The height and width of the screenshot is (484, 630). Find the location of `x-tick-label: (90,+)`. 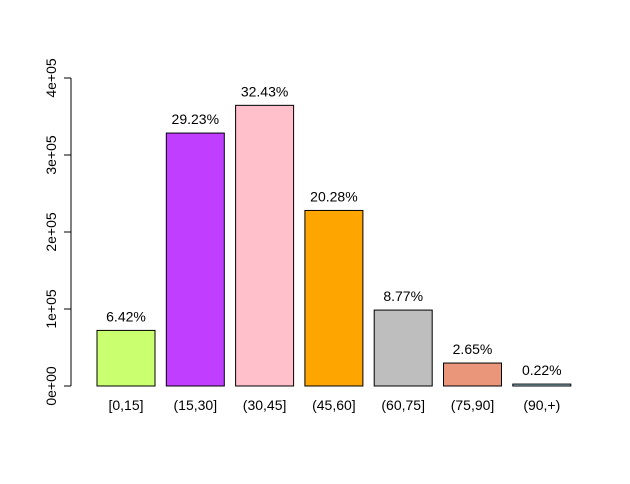

x-tick-label: (90,+) is located at coordinates (541, 405).